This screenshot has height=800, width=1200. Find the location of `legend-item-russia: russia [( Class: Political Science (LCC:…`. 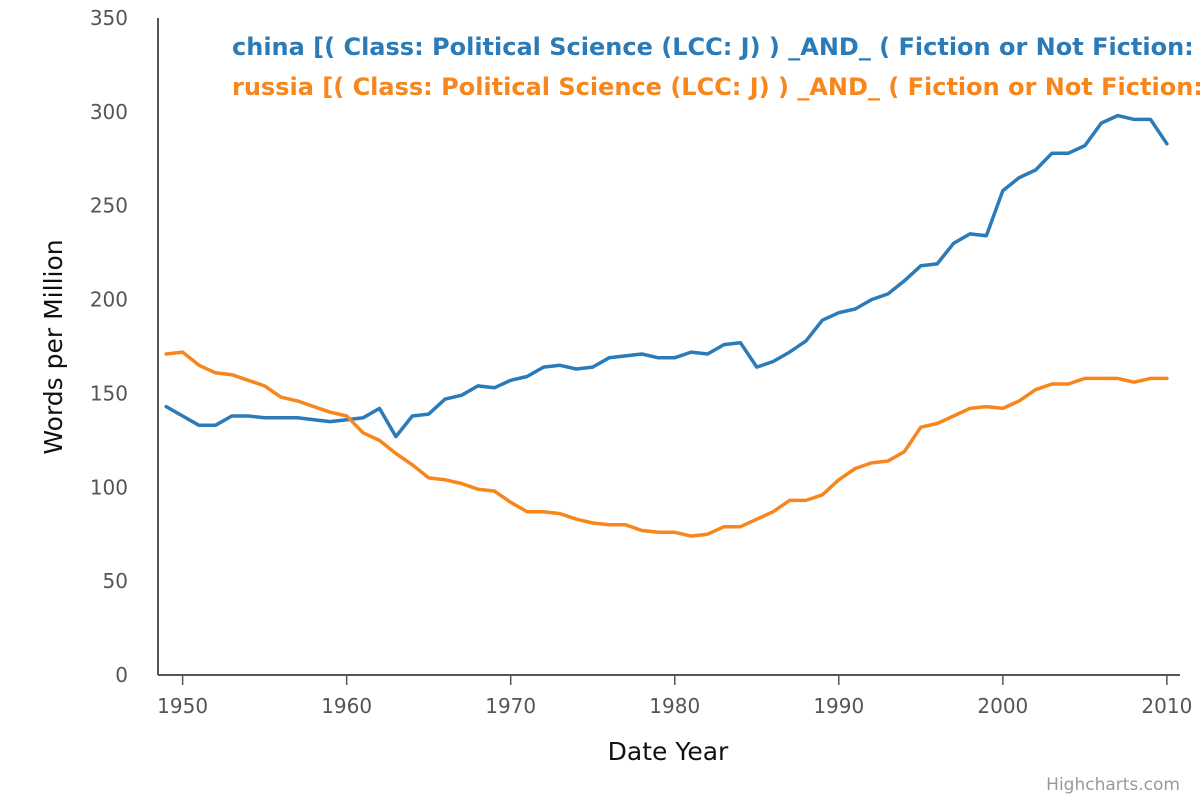

legend-item-russia: russia [( Class: Political Science (LCC:… is located at coordinates (716, 87).